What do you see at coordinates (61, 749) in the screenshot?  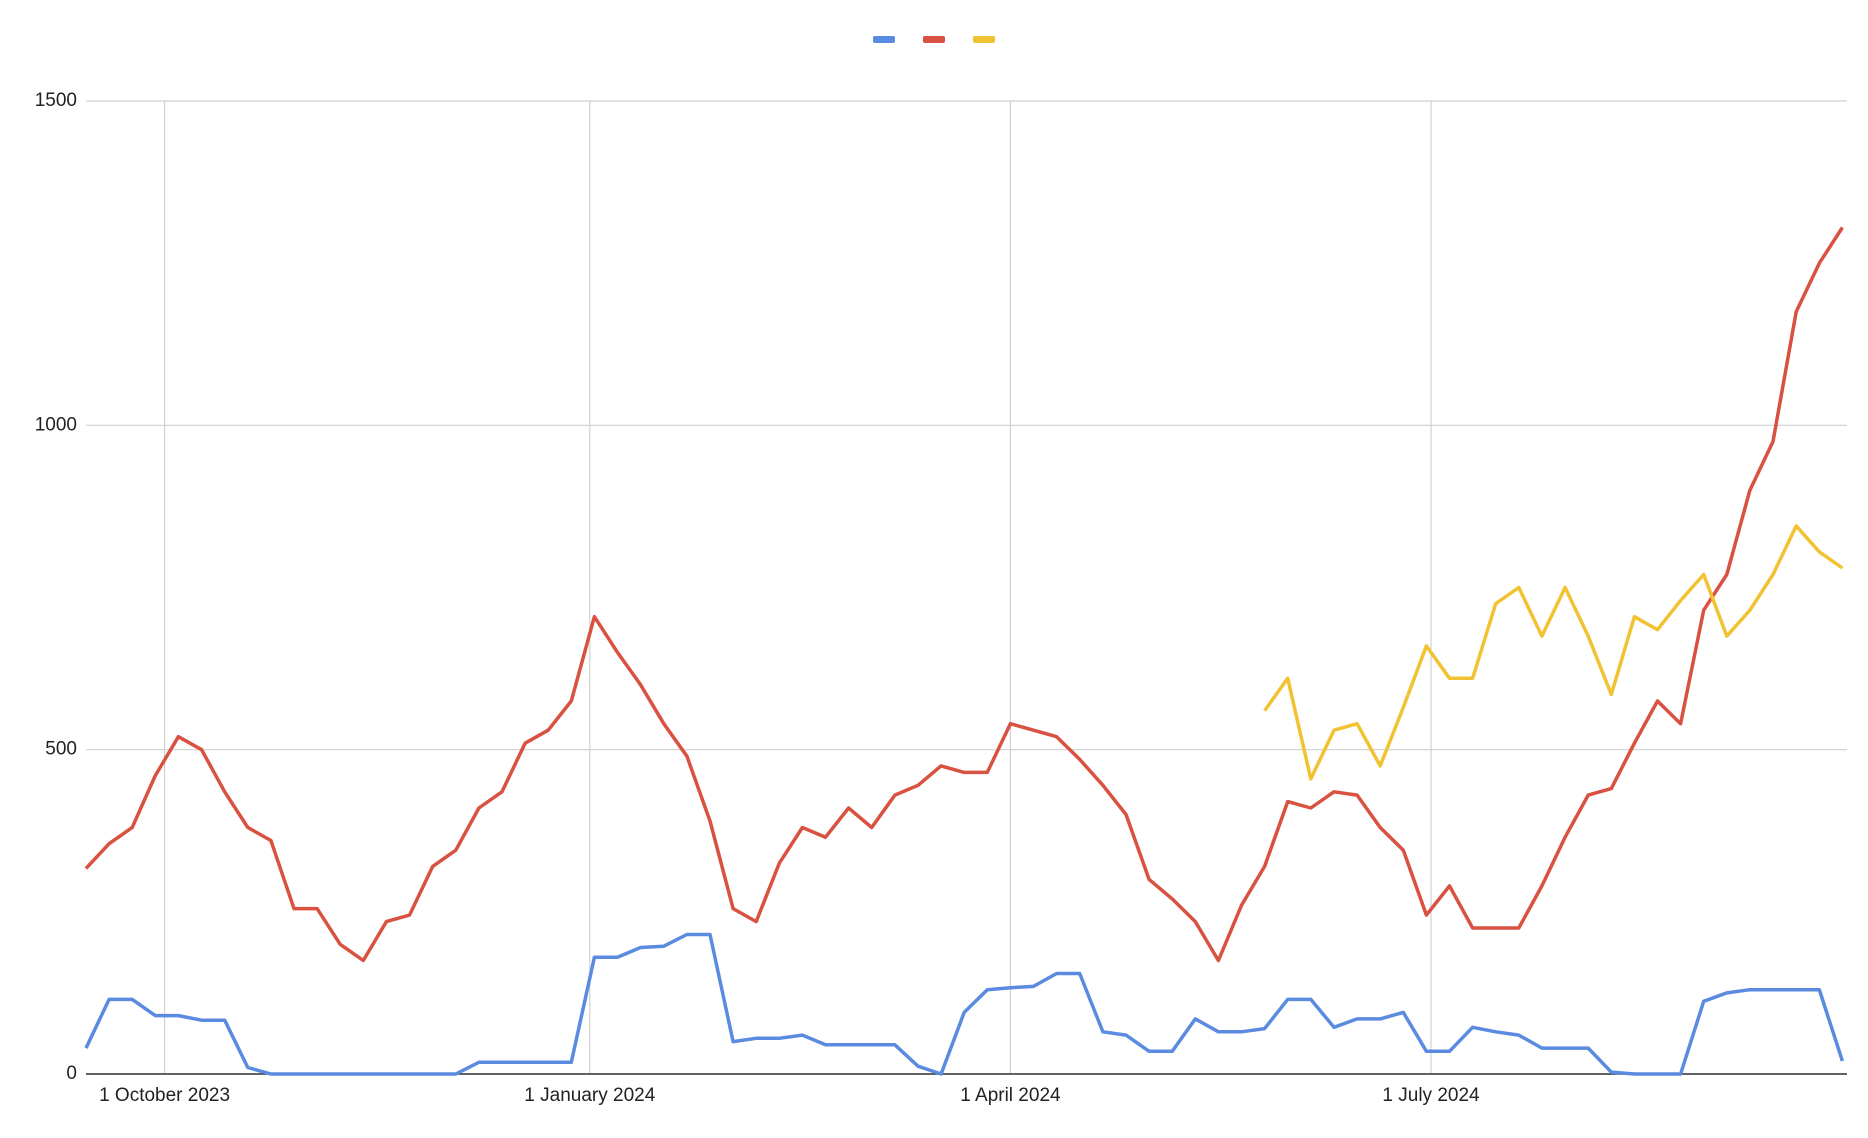 I see `y-tick-label: 500` at bounding box center [61, 749].